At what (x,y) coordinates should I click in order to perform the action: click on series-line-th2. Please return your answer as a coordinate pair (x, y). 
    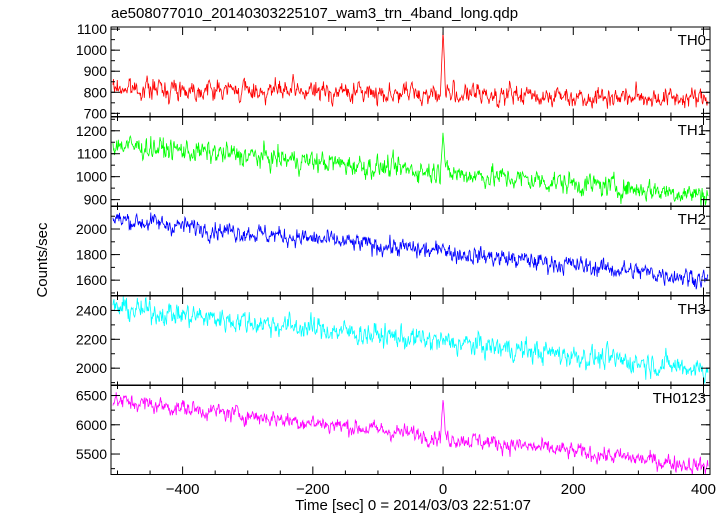
    Looking at the image, I should click on (410, 251).